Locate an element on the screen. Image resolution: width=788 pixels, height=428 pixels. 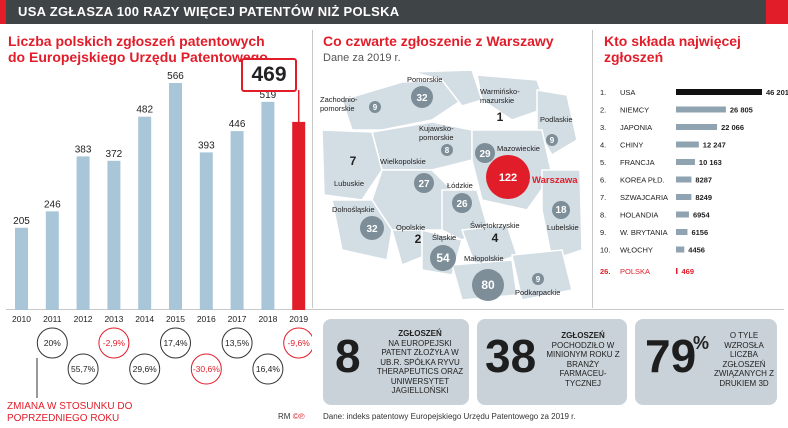
highlight-callout: 469 is located at coordinates (269, 75).